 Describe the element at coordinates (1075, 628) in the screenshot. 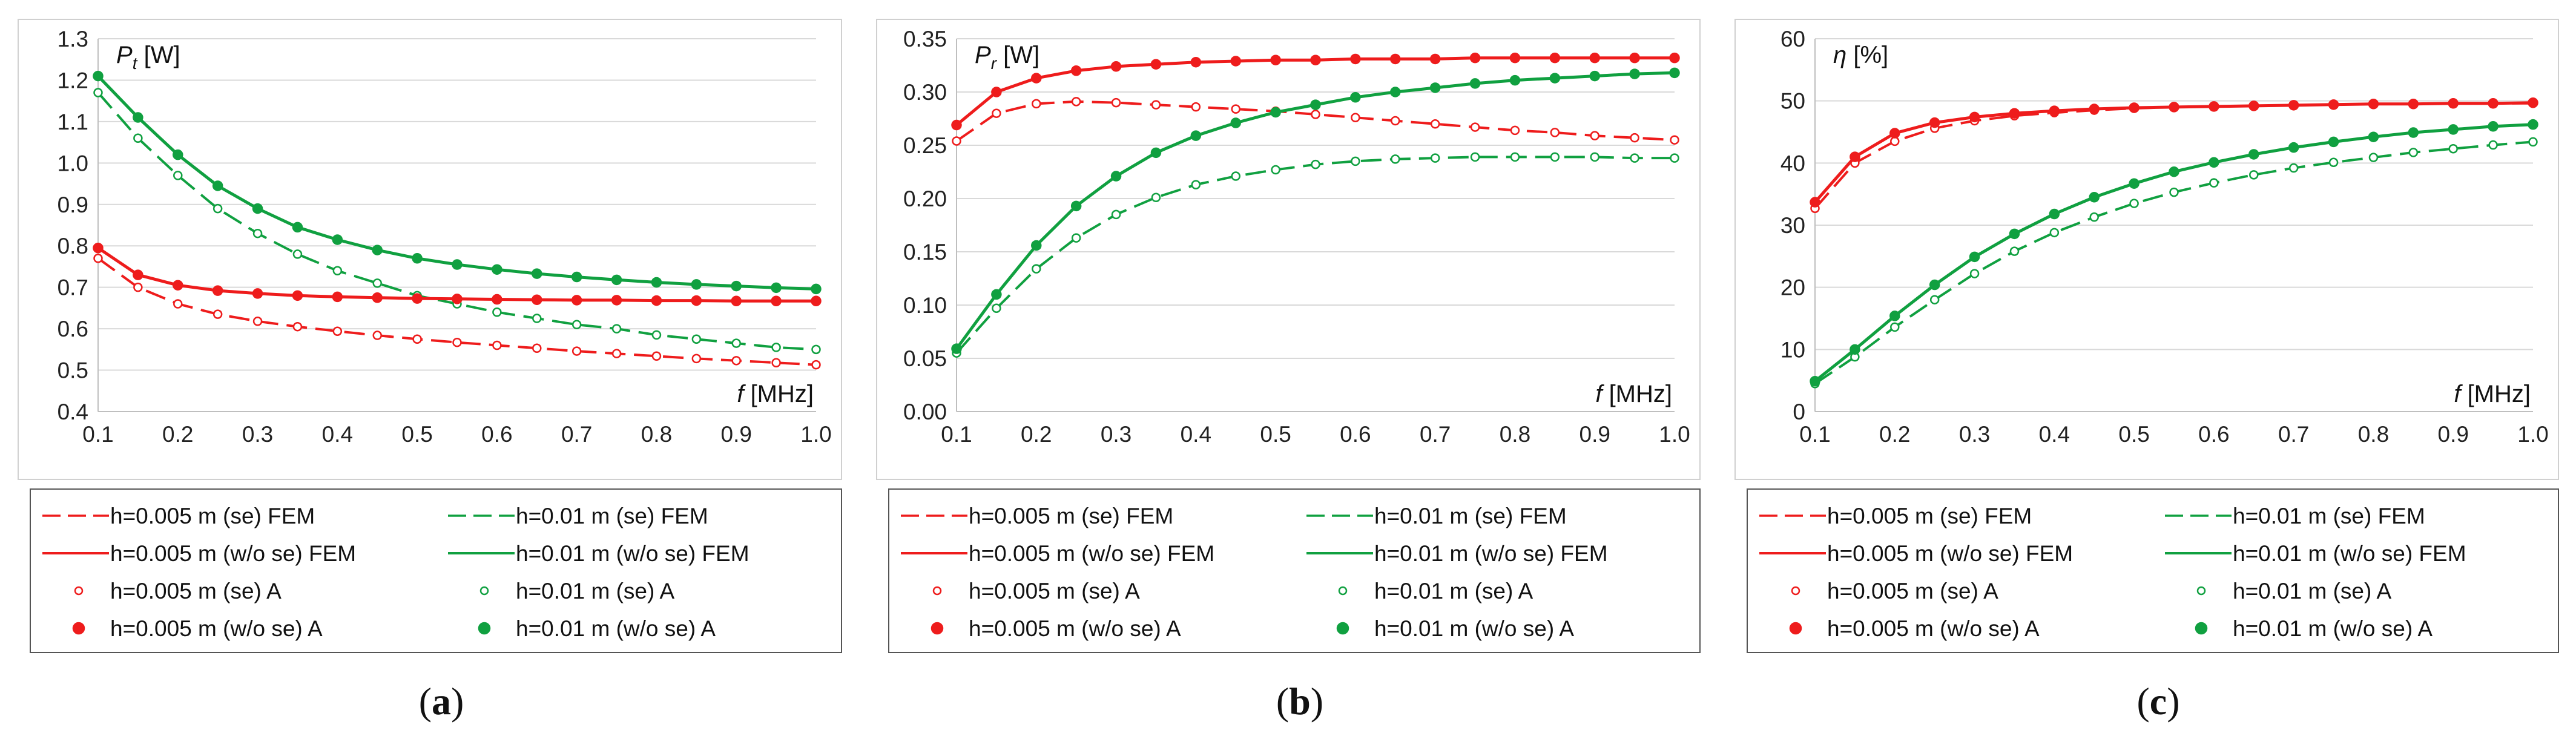

I see `legend-label: h=0.005 m (w/o se) A` at that location.